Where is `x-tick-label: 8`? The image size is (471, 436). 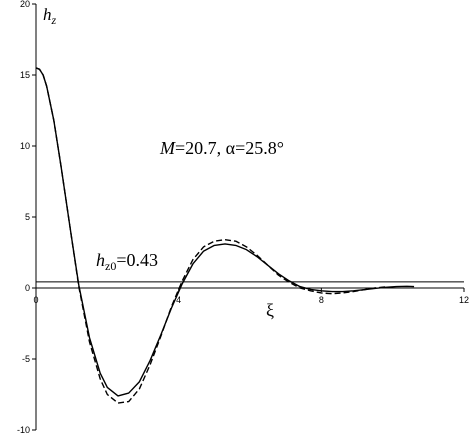 x-tick-label: 8 is located at coordinates (321, 300).